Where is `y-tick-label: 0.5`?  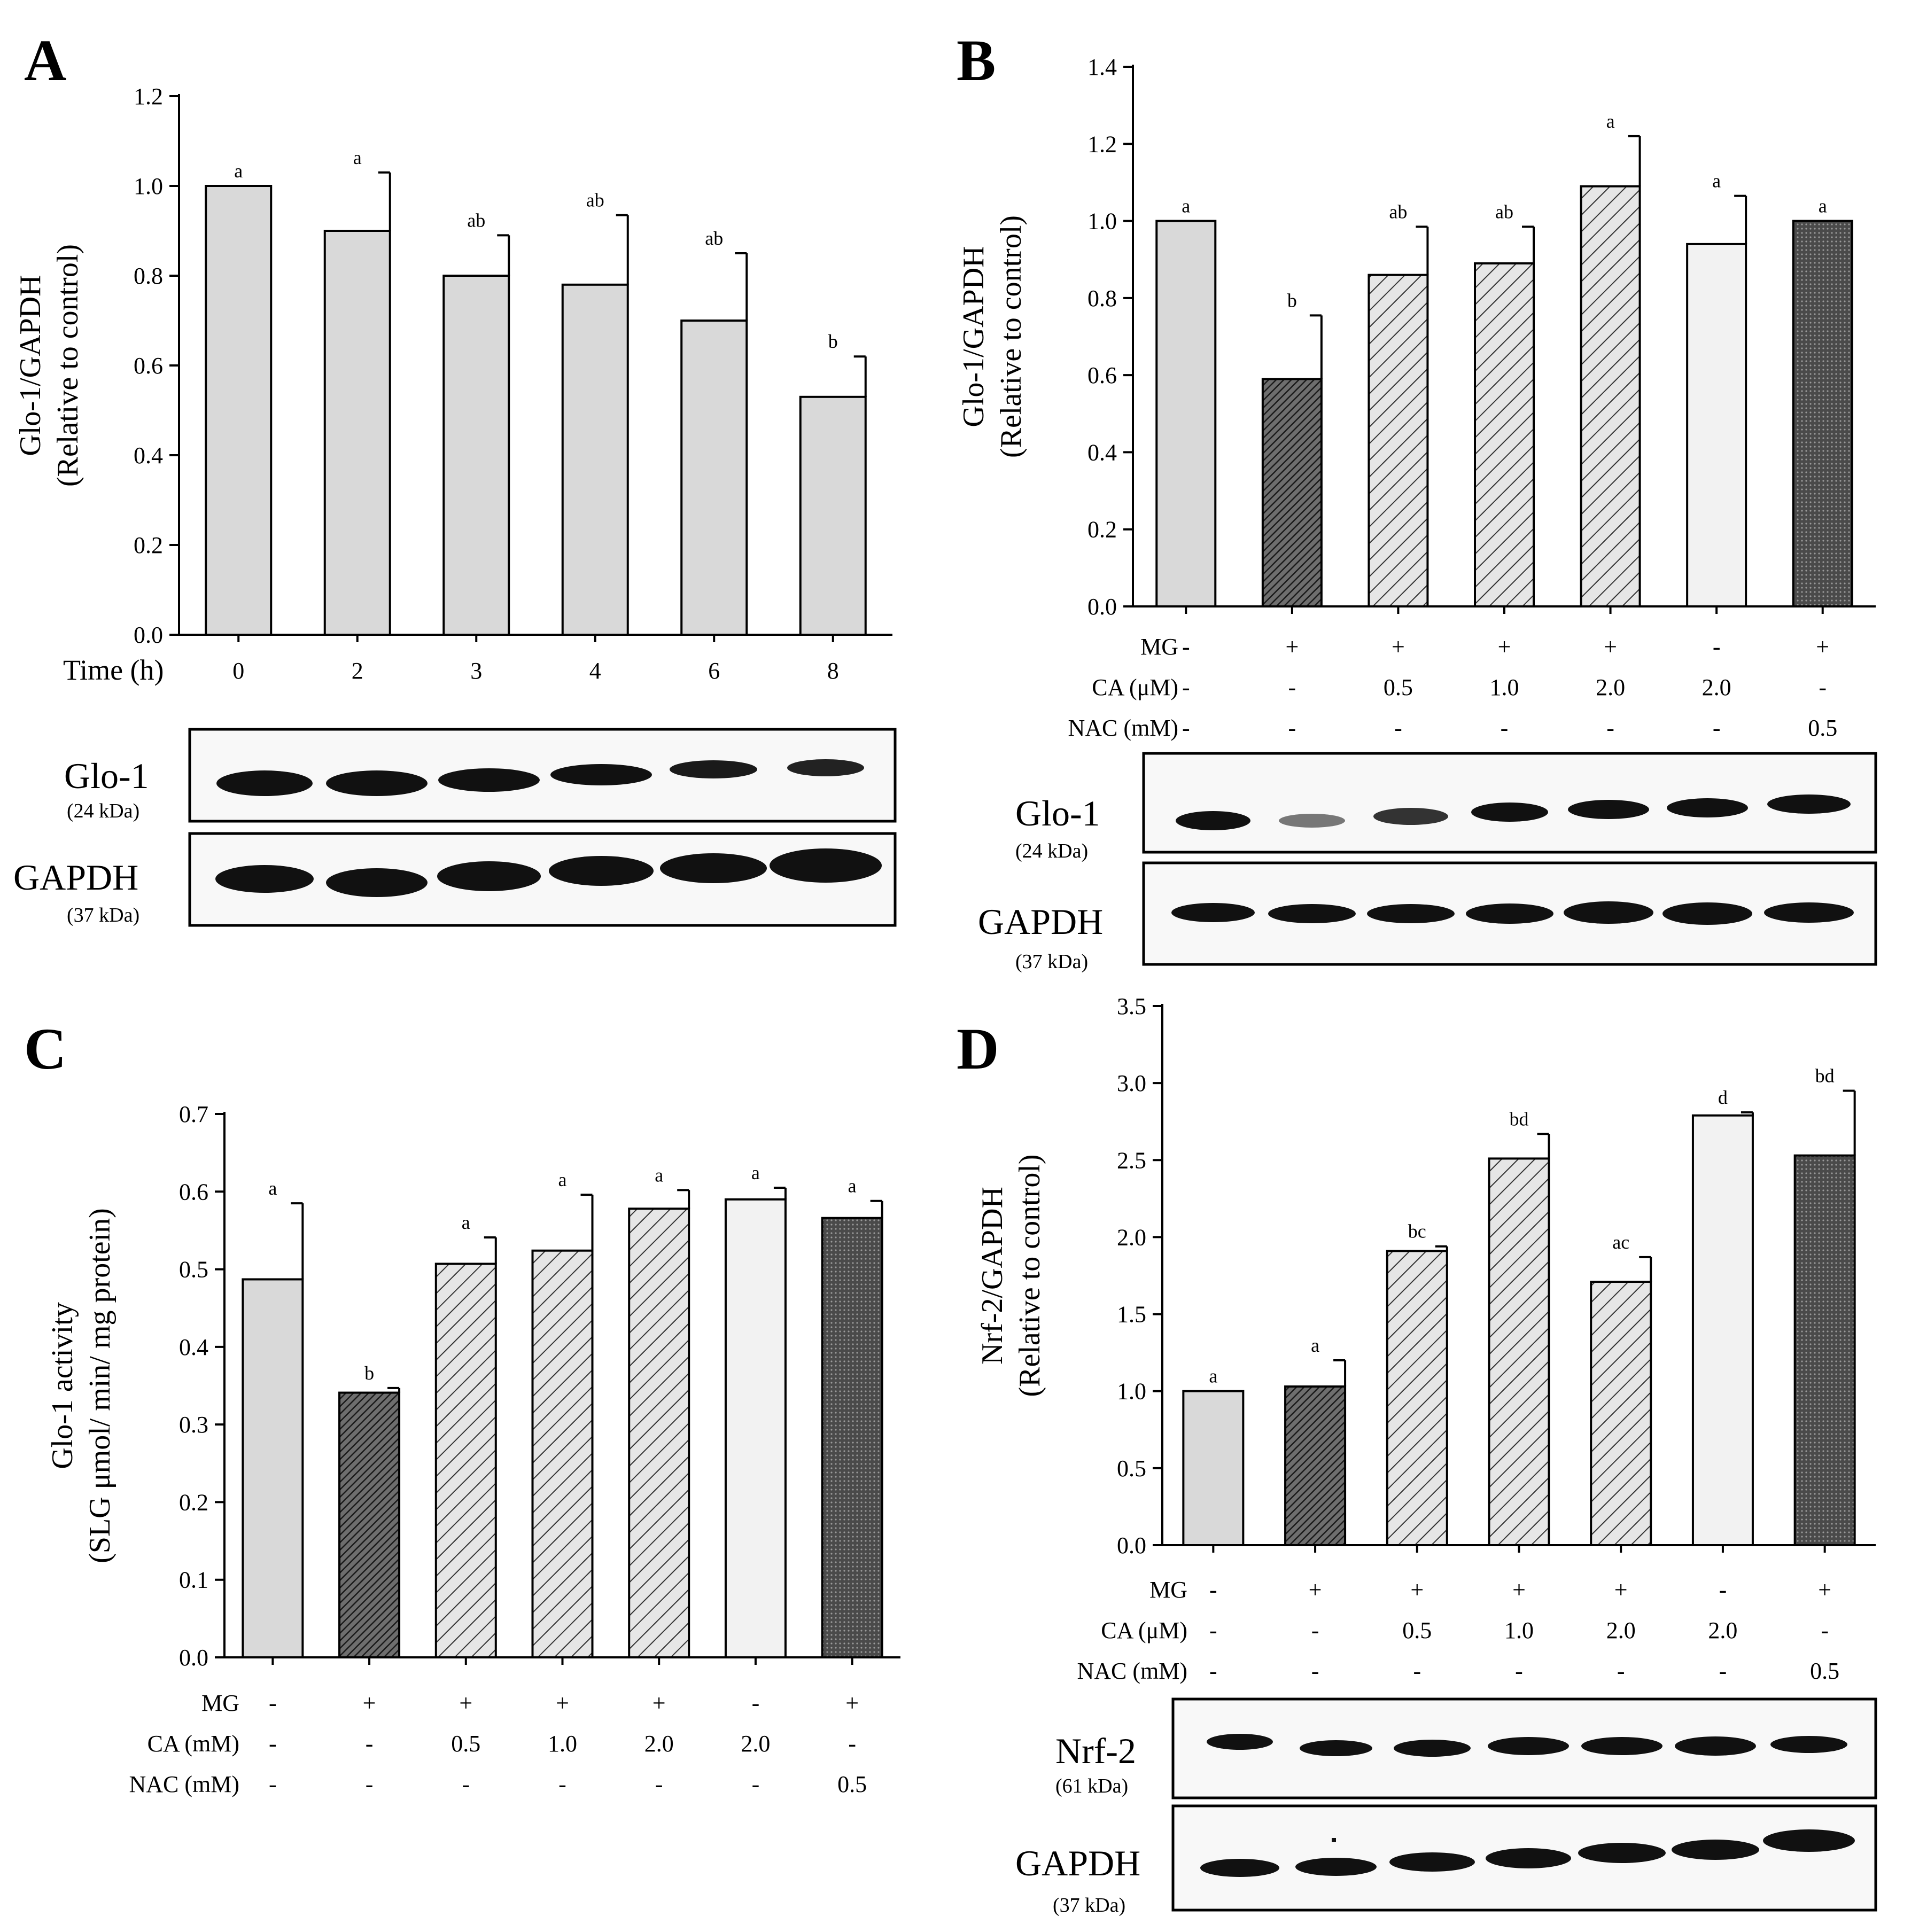
y-tick-label: 0.5 is located at coordinates (1131, 1468).